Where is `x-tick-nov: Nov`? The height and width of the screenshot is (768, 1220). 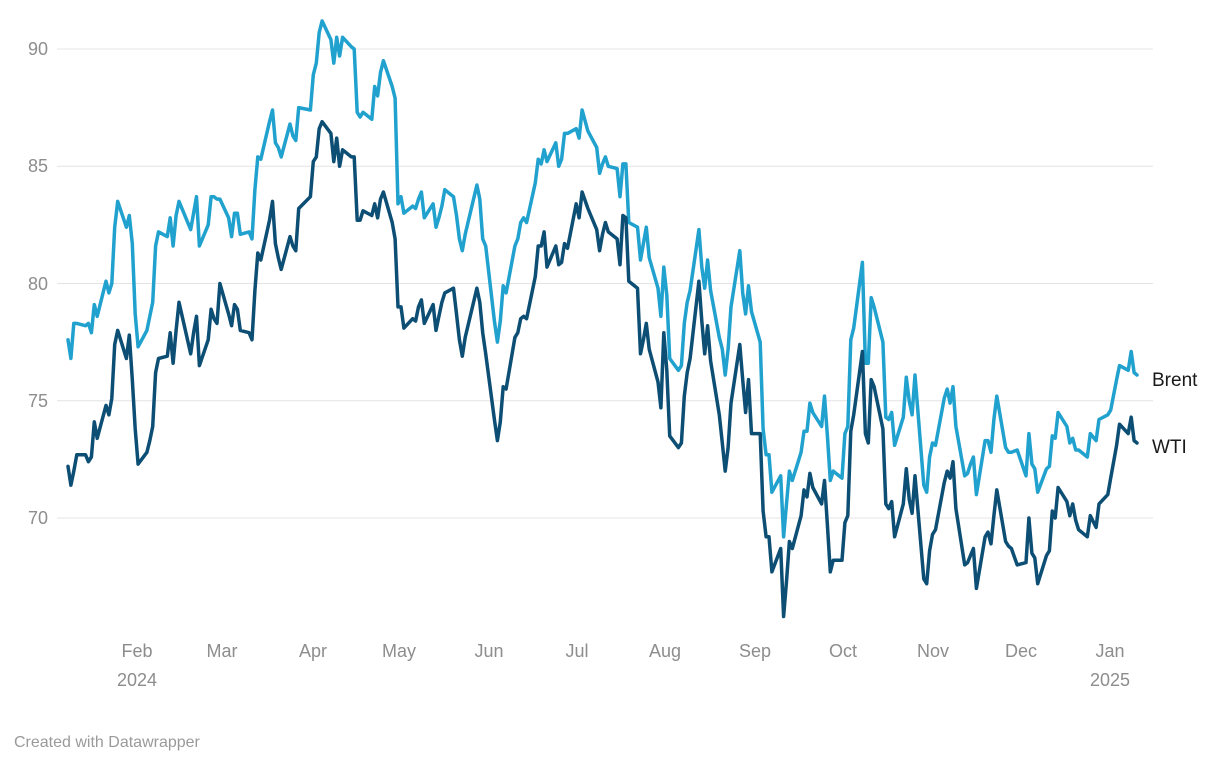 x-tick-nov: Nov is located at coordinates (933, 651).